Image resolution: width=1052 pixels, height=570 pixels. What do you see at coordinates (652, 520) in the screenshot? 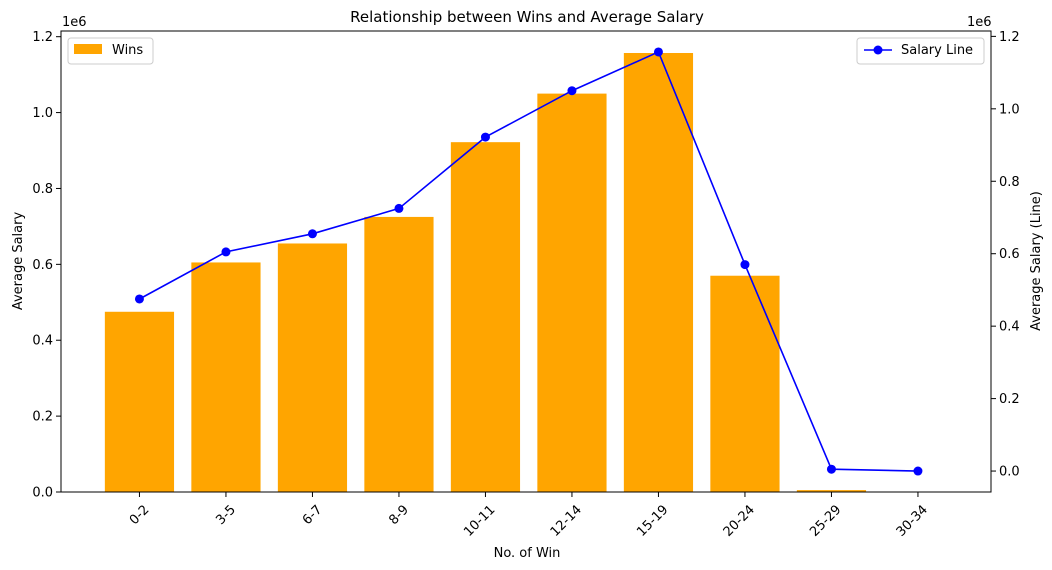
I see `x-tick-label-15-19: 15-19` at bounding box center [652, 520].